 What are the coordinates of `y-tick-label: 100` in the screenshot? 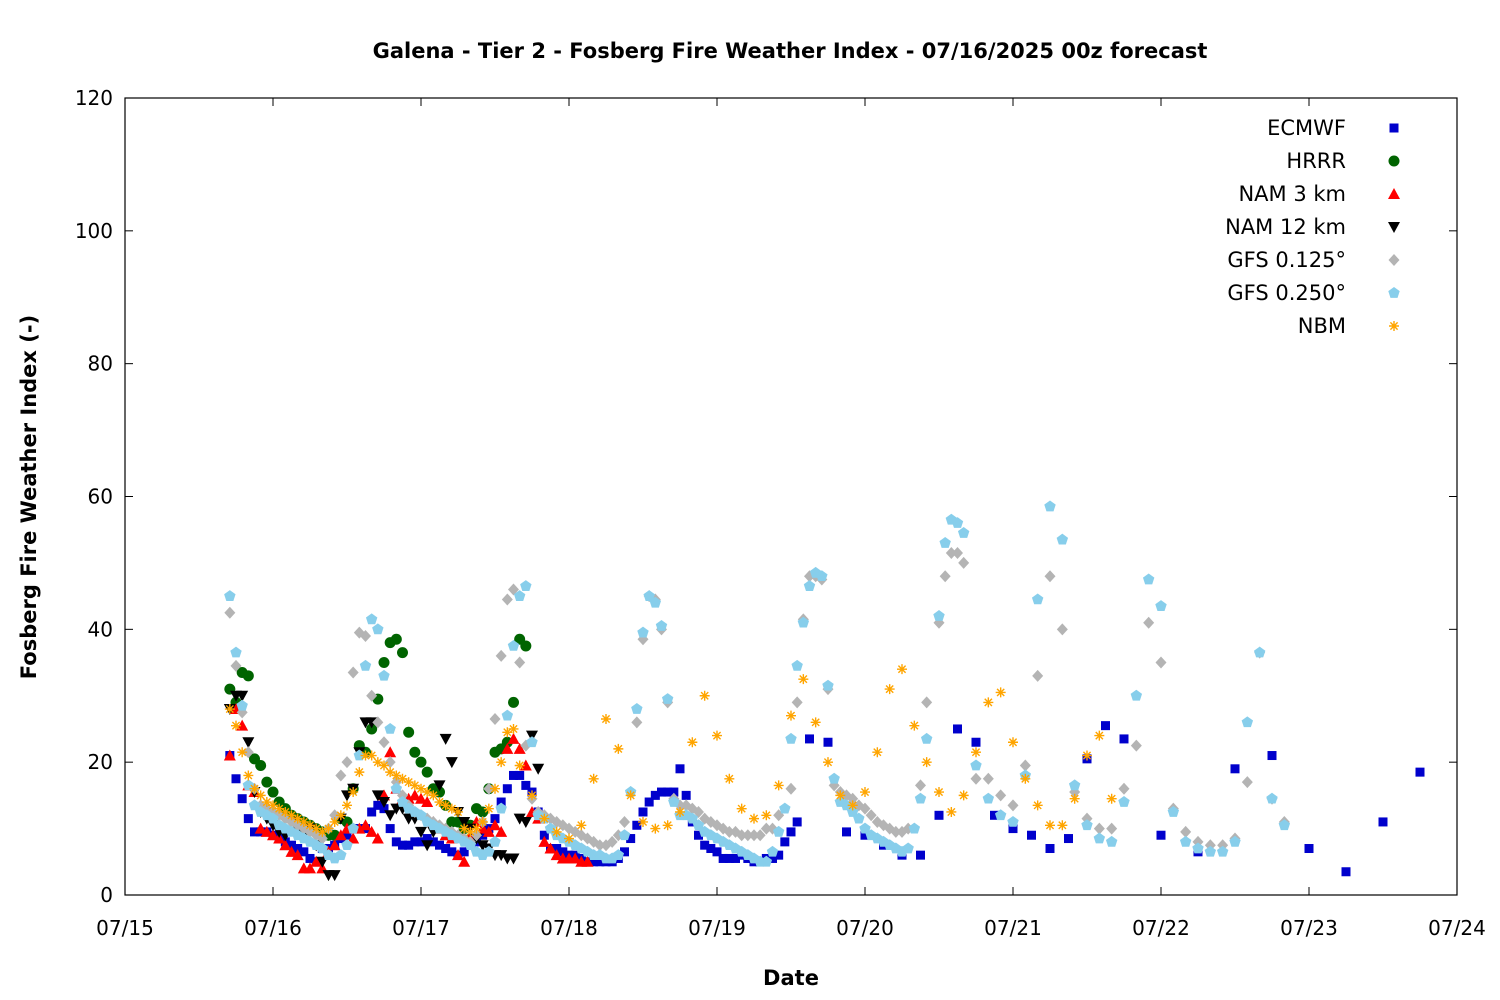 It's located at (94, 231).